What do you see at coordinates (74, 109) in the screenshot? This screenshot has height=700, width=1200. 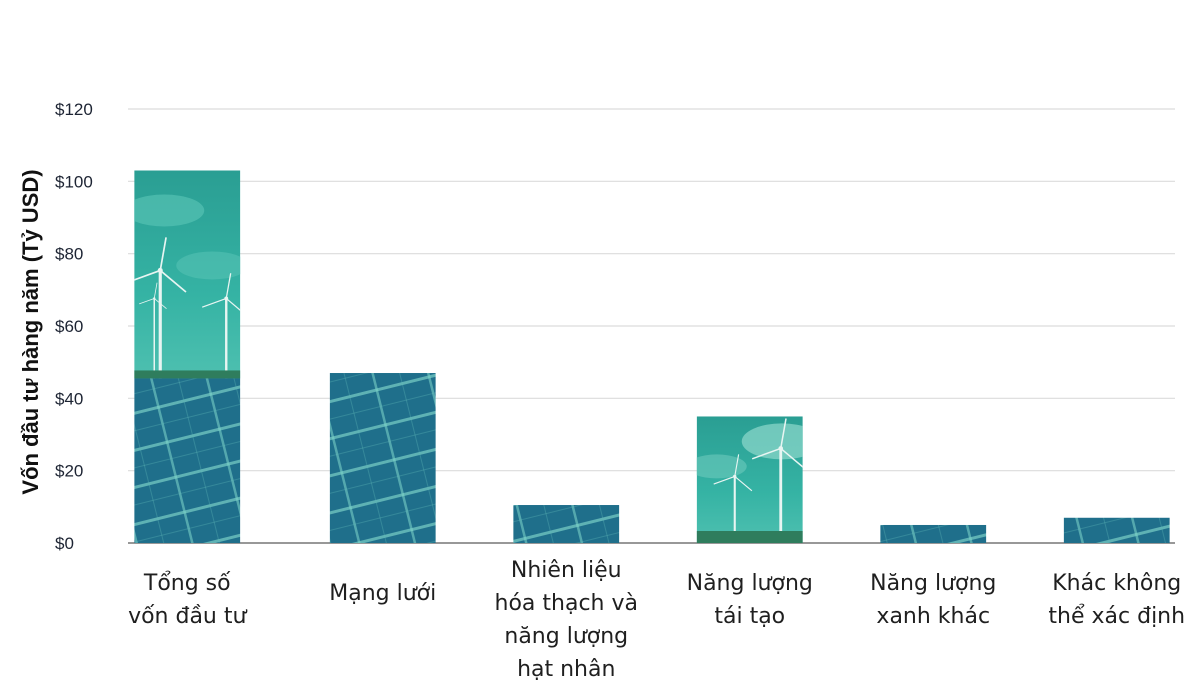 I see `y-tick-label: $120` at bounding box center [74, 109].